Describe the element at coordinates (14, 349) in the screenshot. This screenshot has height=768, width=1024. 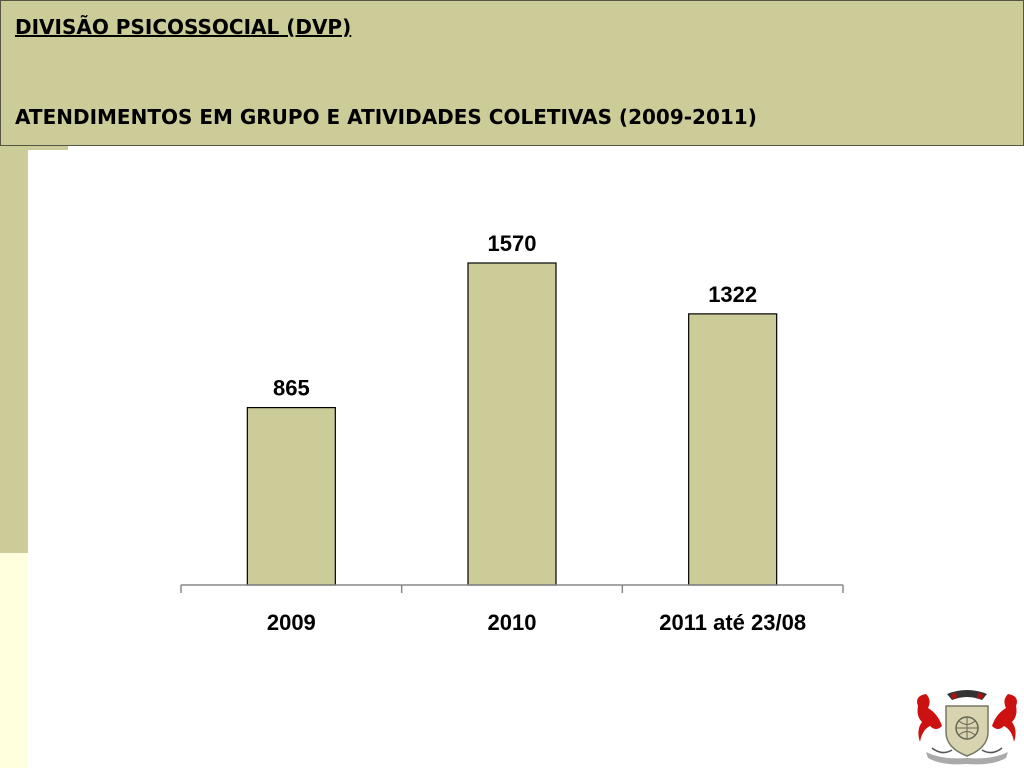
I see `left-decor-bar` at that location.